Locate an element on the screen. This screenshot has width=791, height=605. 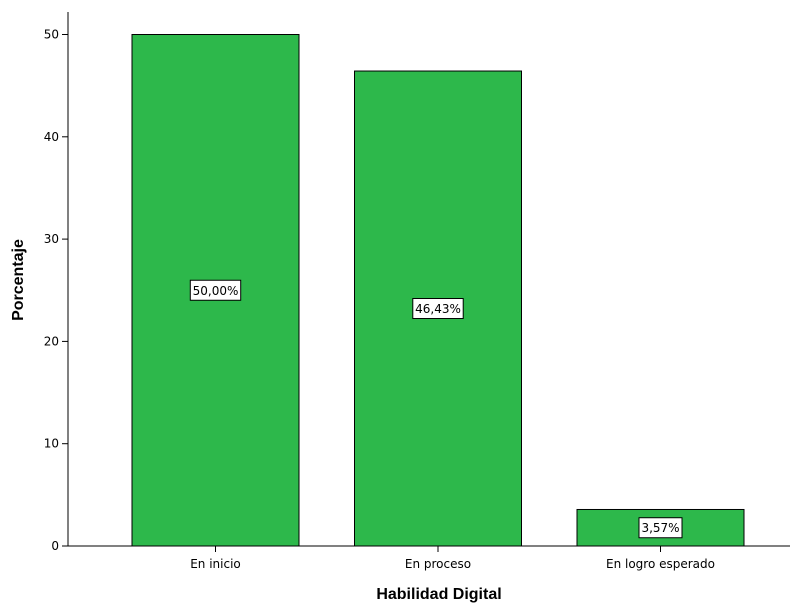
y-tick-label: 50 is located at coordinates (51, 35).